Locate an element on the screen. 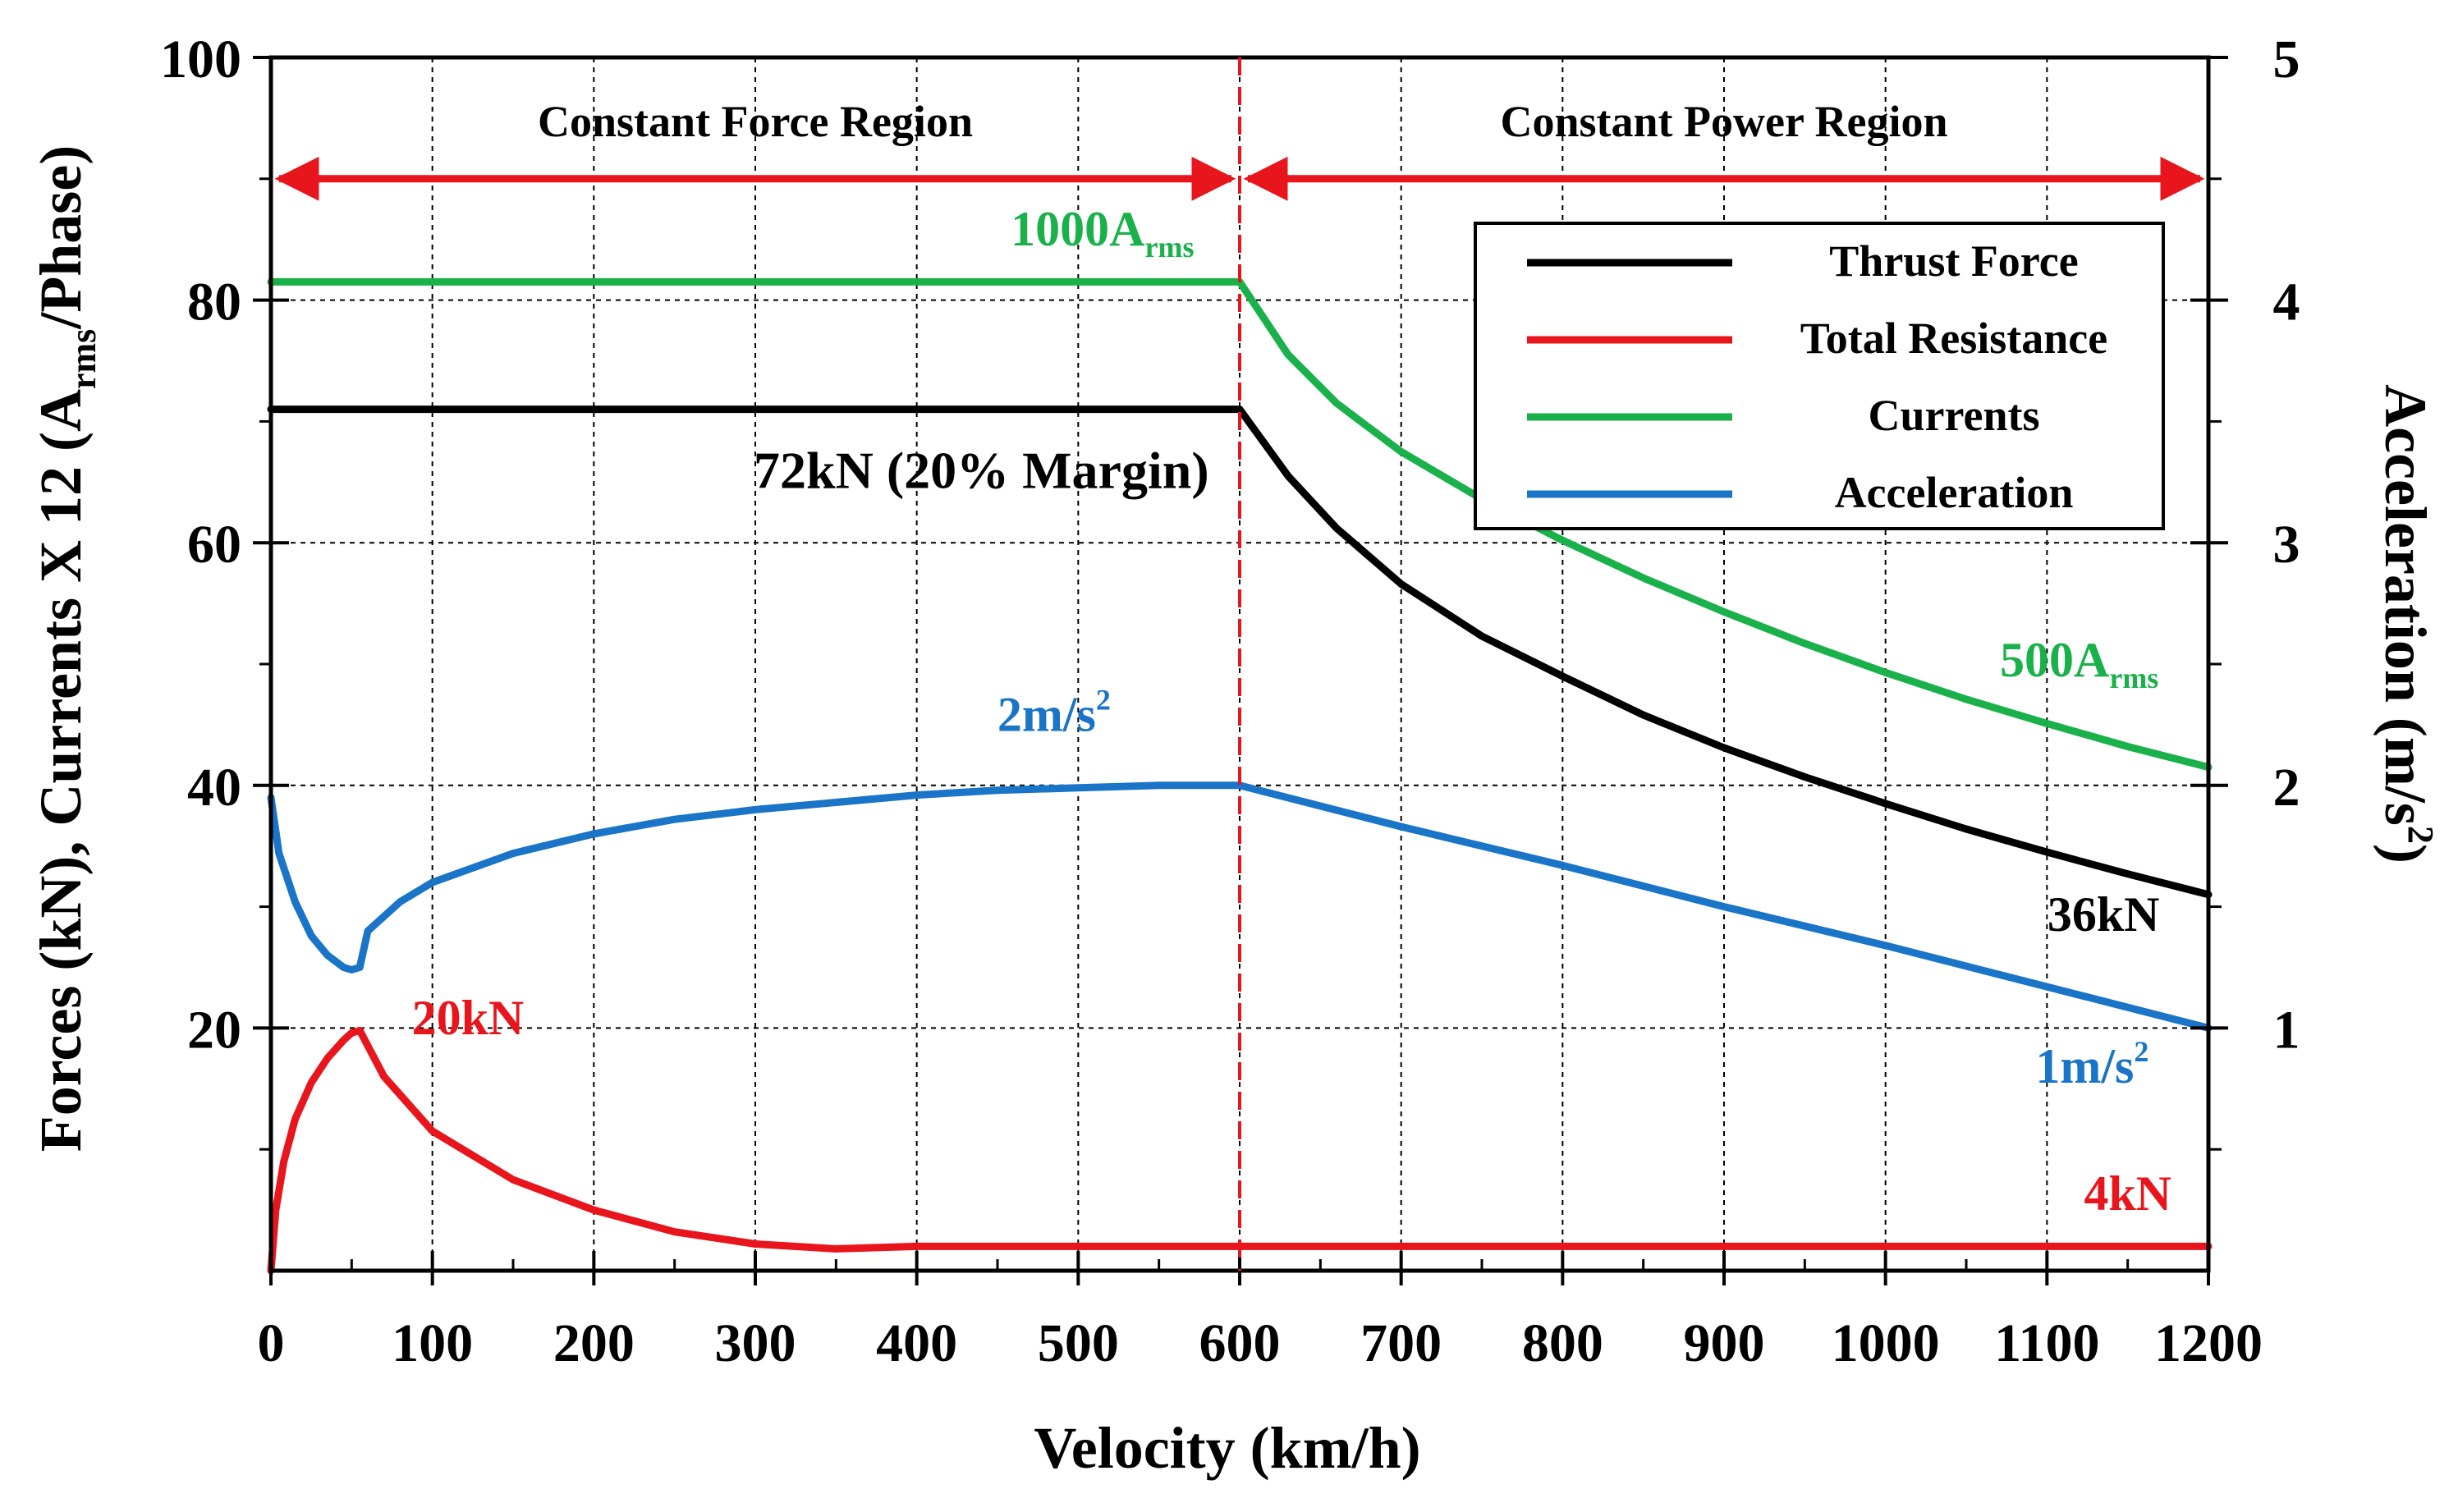 The image size is (2458, 1512). x-tick-label: 1000 is located at coordinates (1886, 1343).